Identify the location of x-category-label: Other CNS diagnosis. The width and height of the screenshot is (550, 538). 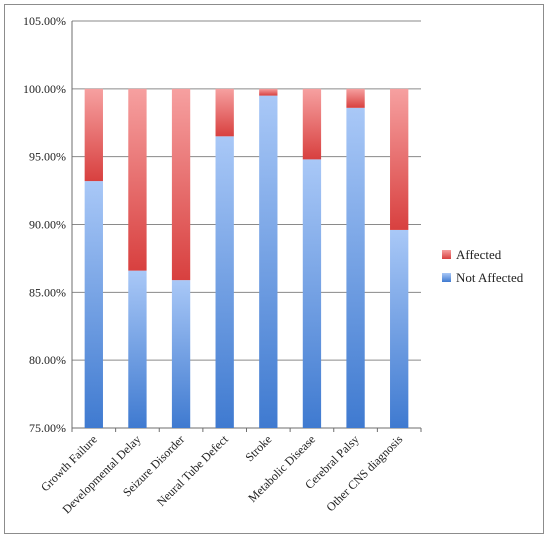
(364, 473).